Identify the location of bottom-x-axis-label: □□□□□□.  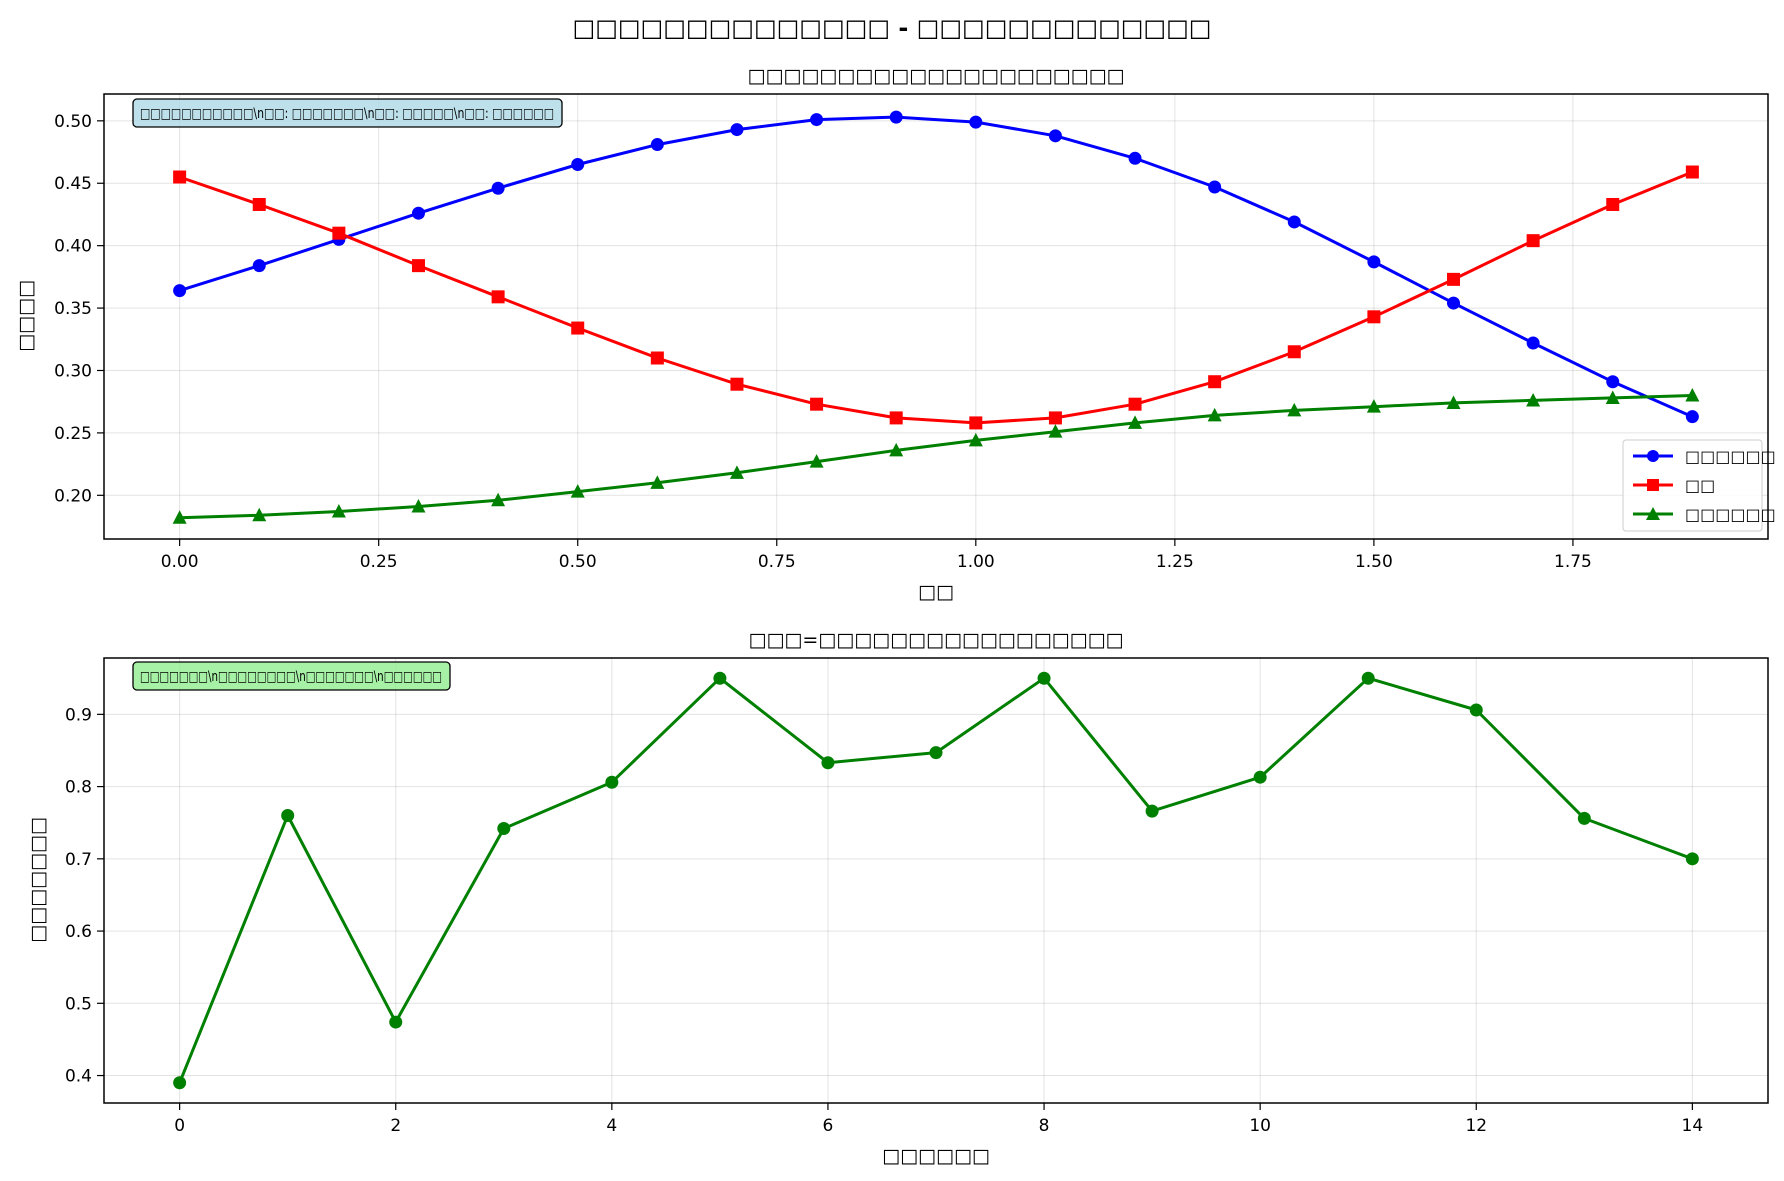
(936, 1156).